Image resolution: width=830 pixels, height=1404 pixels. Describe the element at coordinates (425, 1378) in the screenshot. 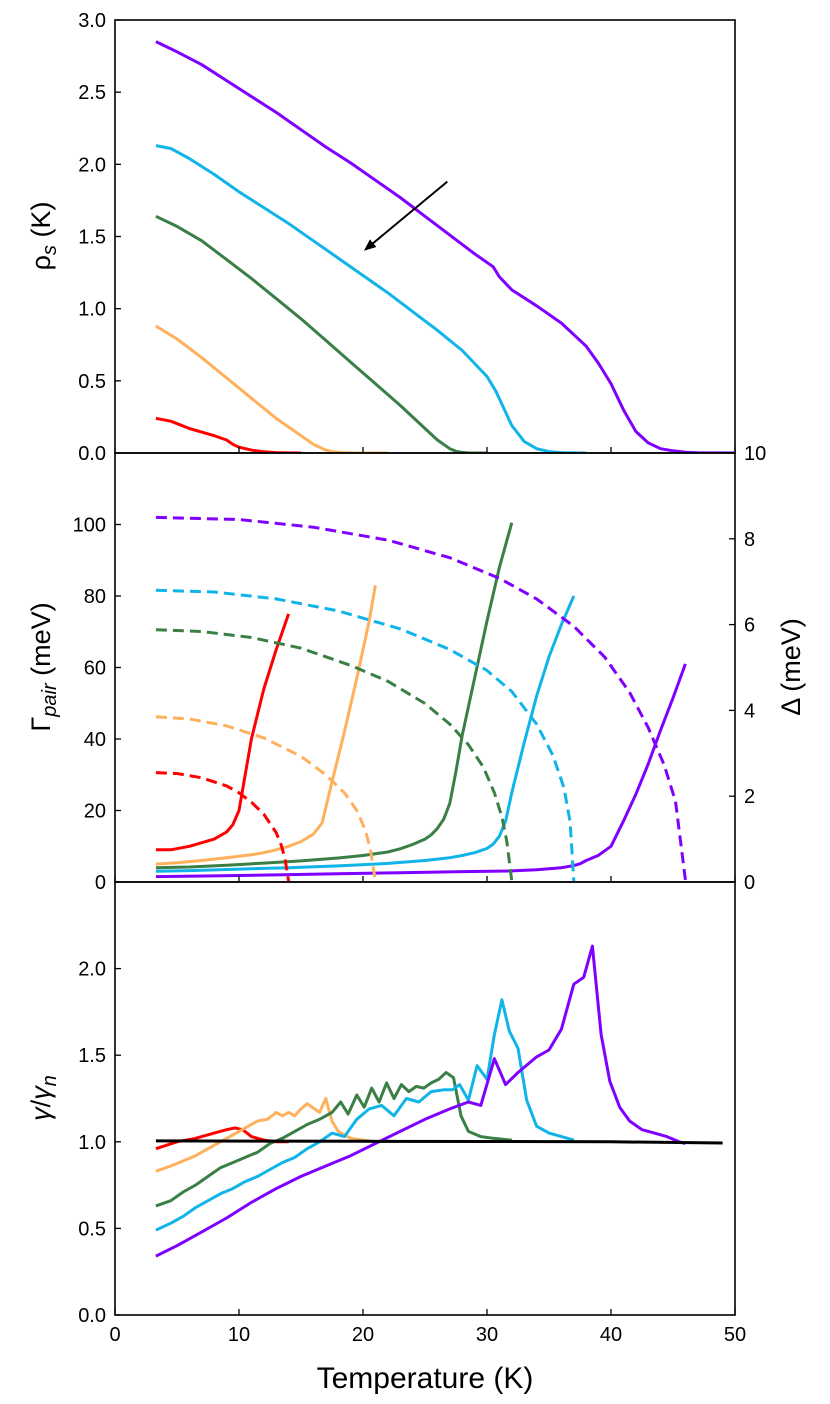

I see `x-axis-title: Temperature (K)` at that location.